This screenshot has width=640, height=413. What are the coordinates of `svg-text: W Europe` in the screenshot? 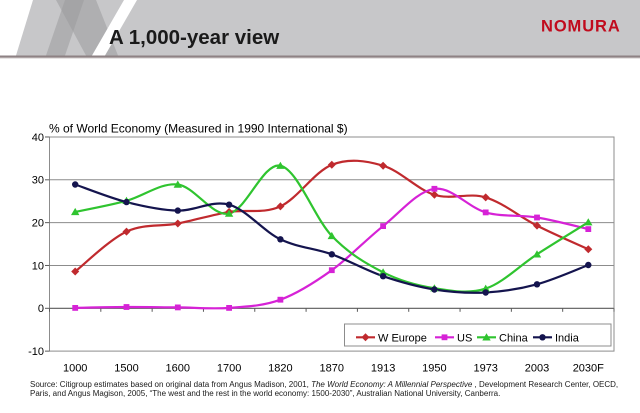 It's located at (402, 338).